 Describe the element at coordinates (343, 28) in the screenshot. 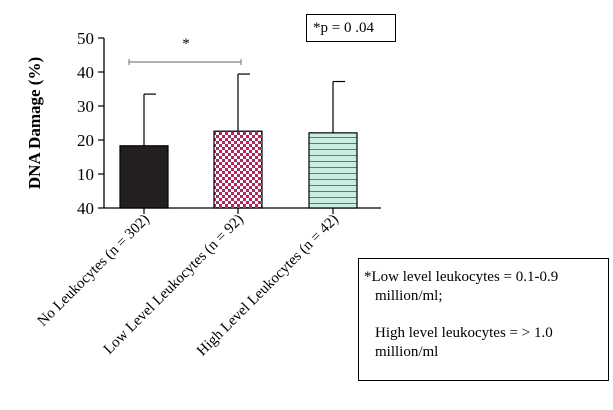

I see `p-value-text: *p = 0 .04` at that location.